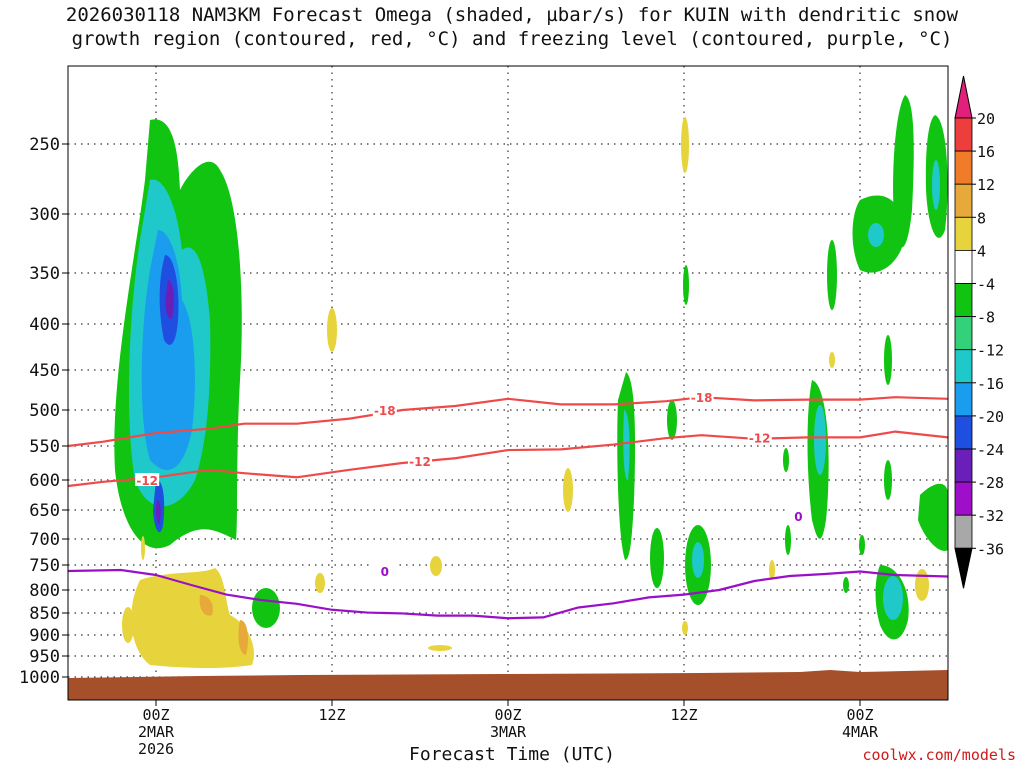 The width and height of the screenshot is (1024, 768). I want to click on colorbar-label: -32, so click(990, 516).